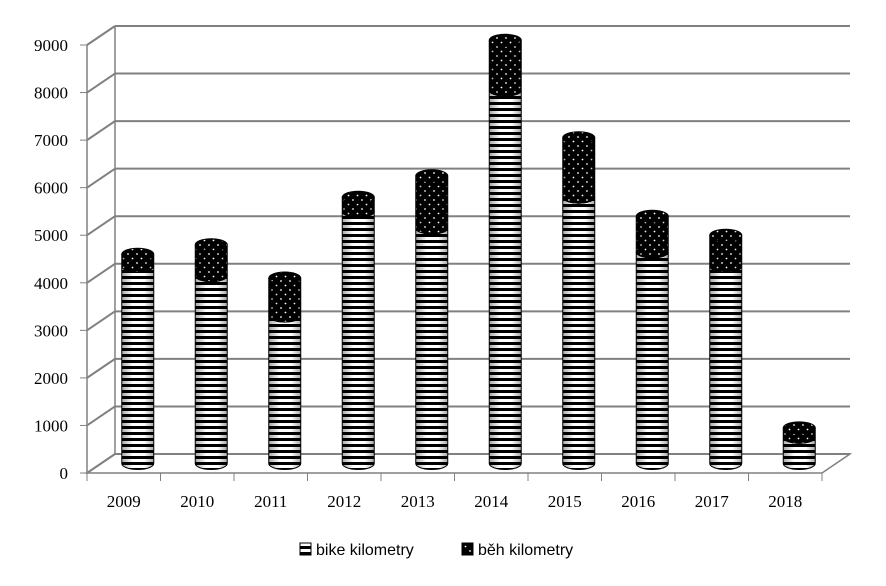 The height and width of the screenshot is (586, 886). I want to click on bar-cap-2018, so click(799, 428).